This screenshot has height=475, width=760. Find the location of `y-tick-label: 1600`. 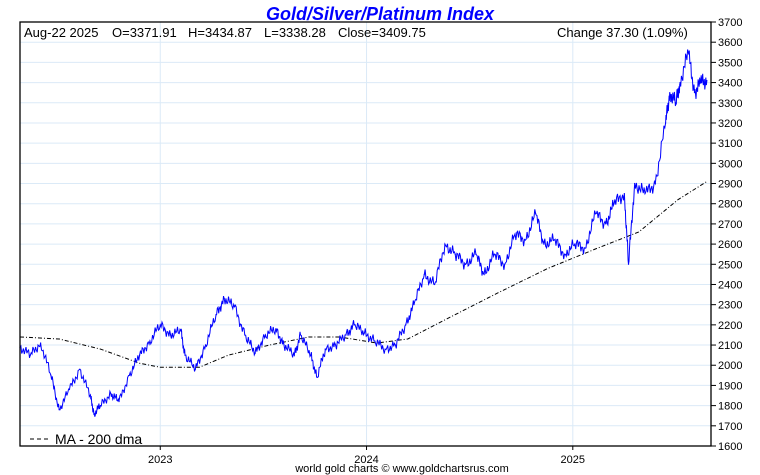

y-tick-label: 1600 is located at coordinates (730, 447).